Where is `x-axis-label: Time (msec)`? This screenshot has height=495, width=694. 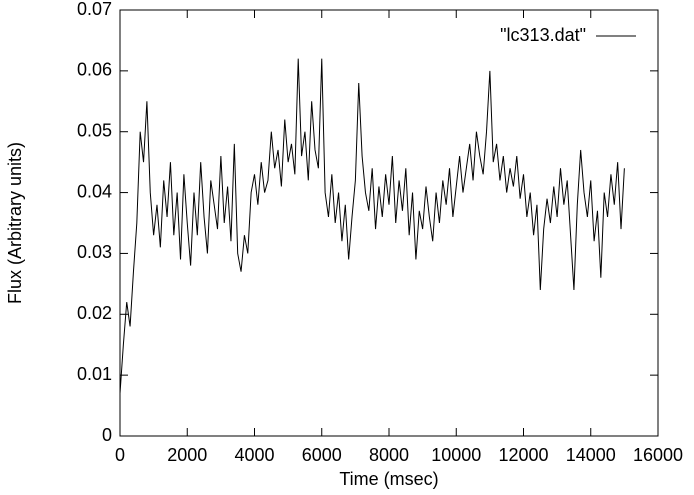
x-axis-label: Time (msec) is located at coordinates (388, 479).